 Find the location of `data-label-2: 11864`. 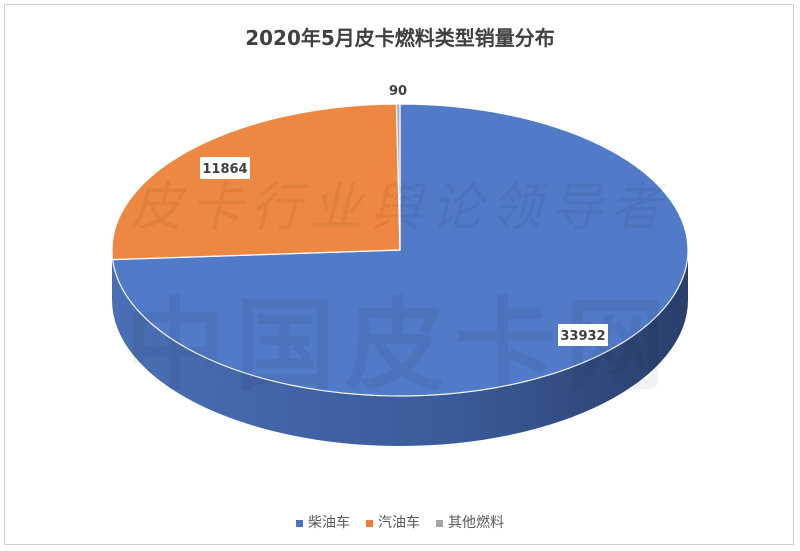

data-label-2: 11864 is located at coordinates (224, 169).